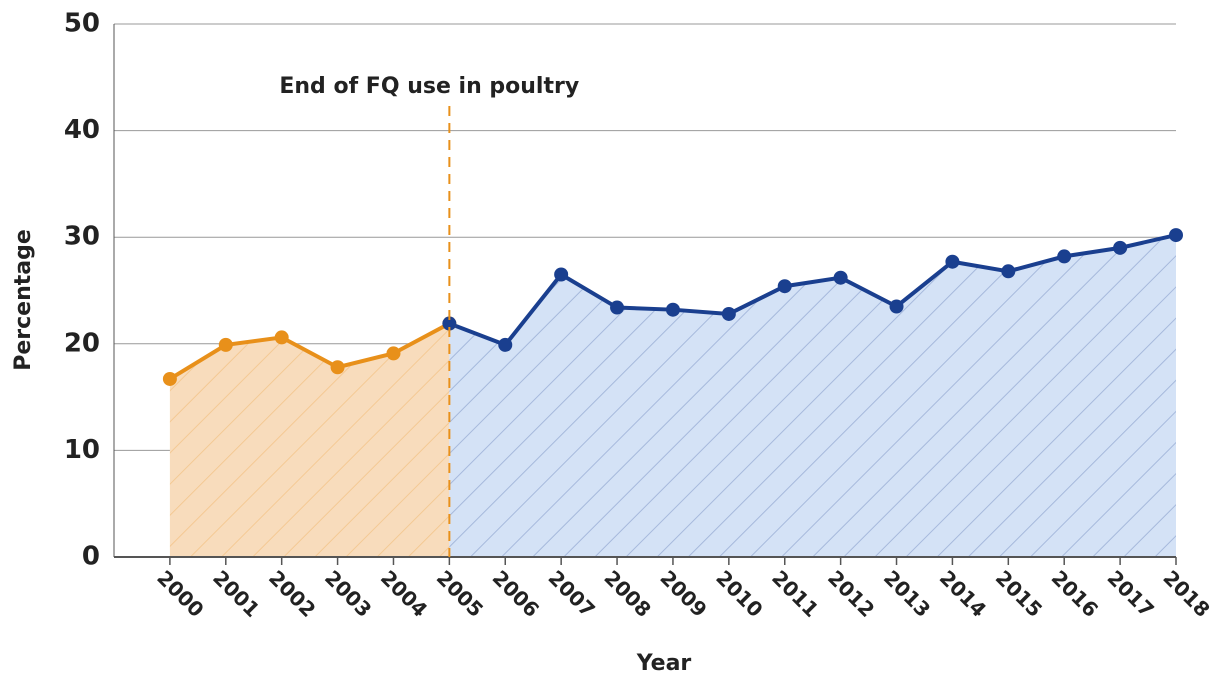 This screenshot has height=682, width=1227. Describe the element at coordinates (572, 594) in the screenshot. I see `x-tick-label: 2007` at that location.